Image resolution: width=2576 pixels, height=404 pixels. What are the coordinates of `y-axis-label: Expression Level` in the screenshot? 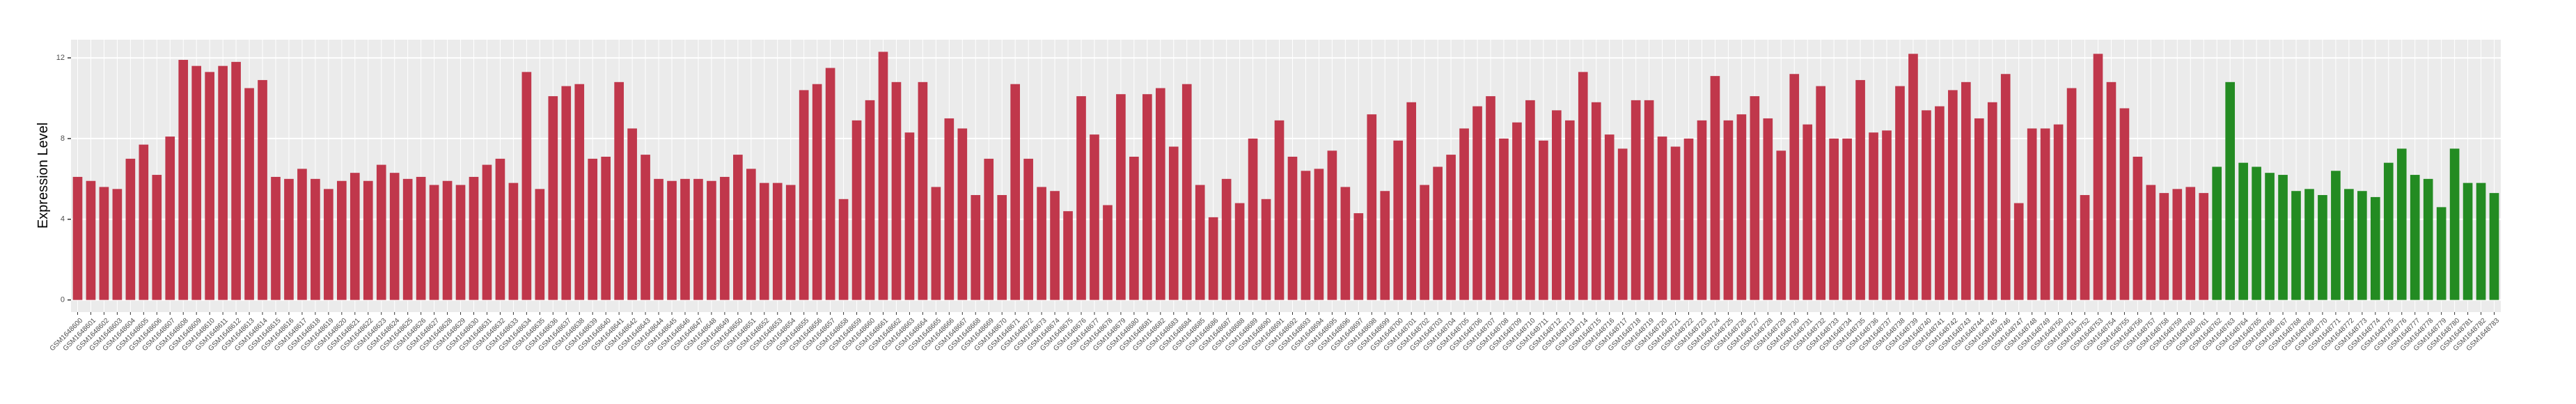 It's located at (43, 175).